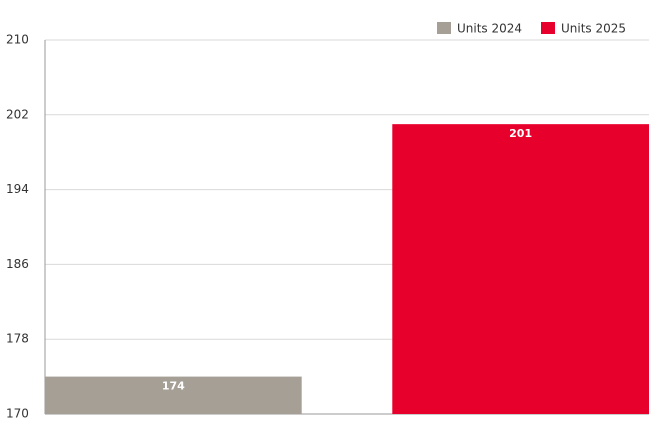 This screenshot has width=649, height=422. What do you see at coordinates (593, 29) in the screenshot?
I see `legend-label: Units 2025` at bounding box center [593, 29].